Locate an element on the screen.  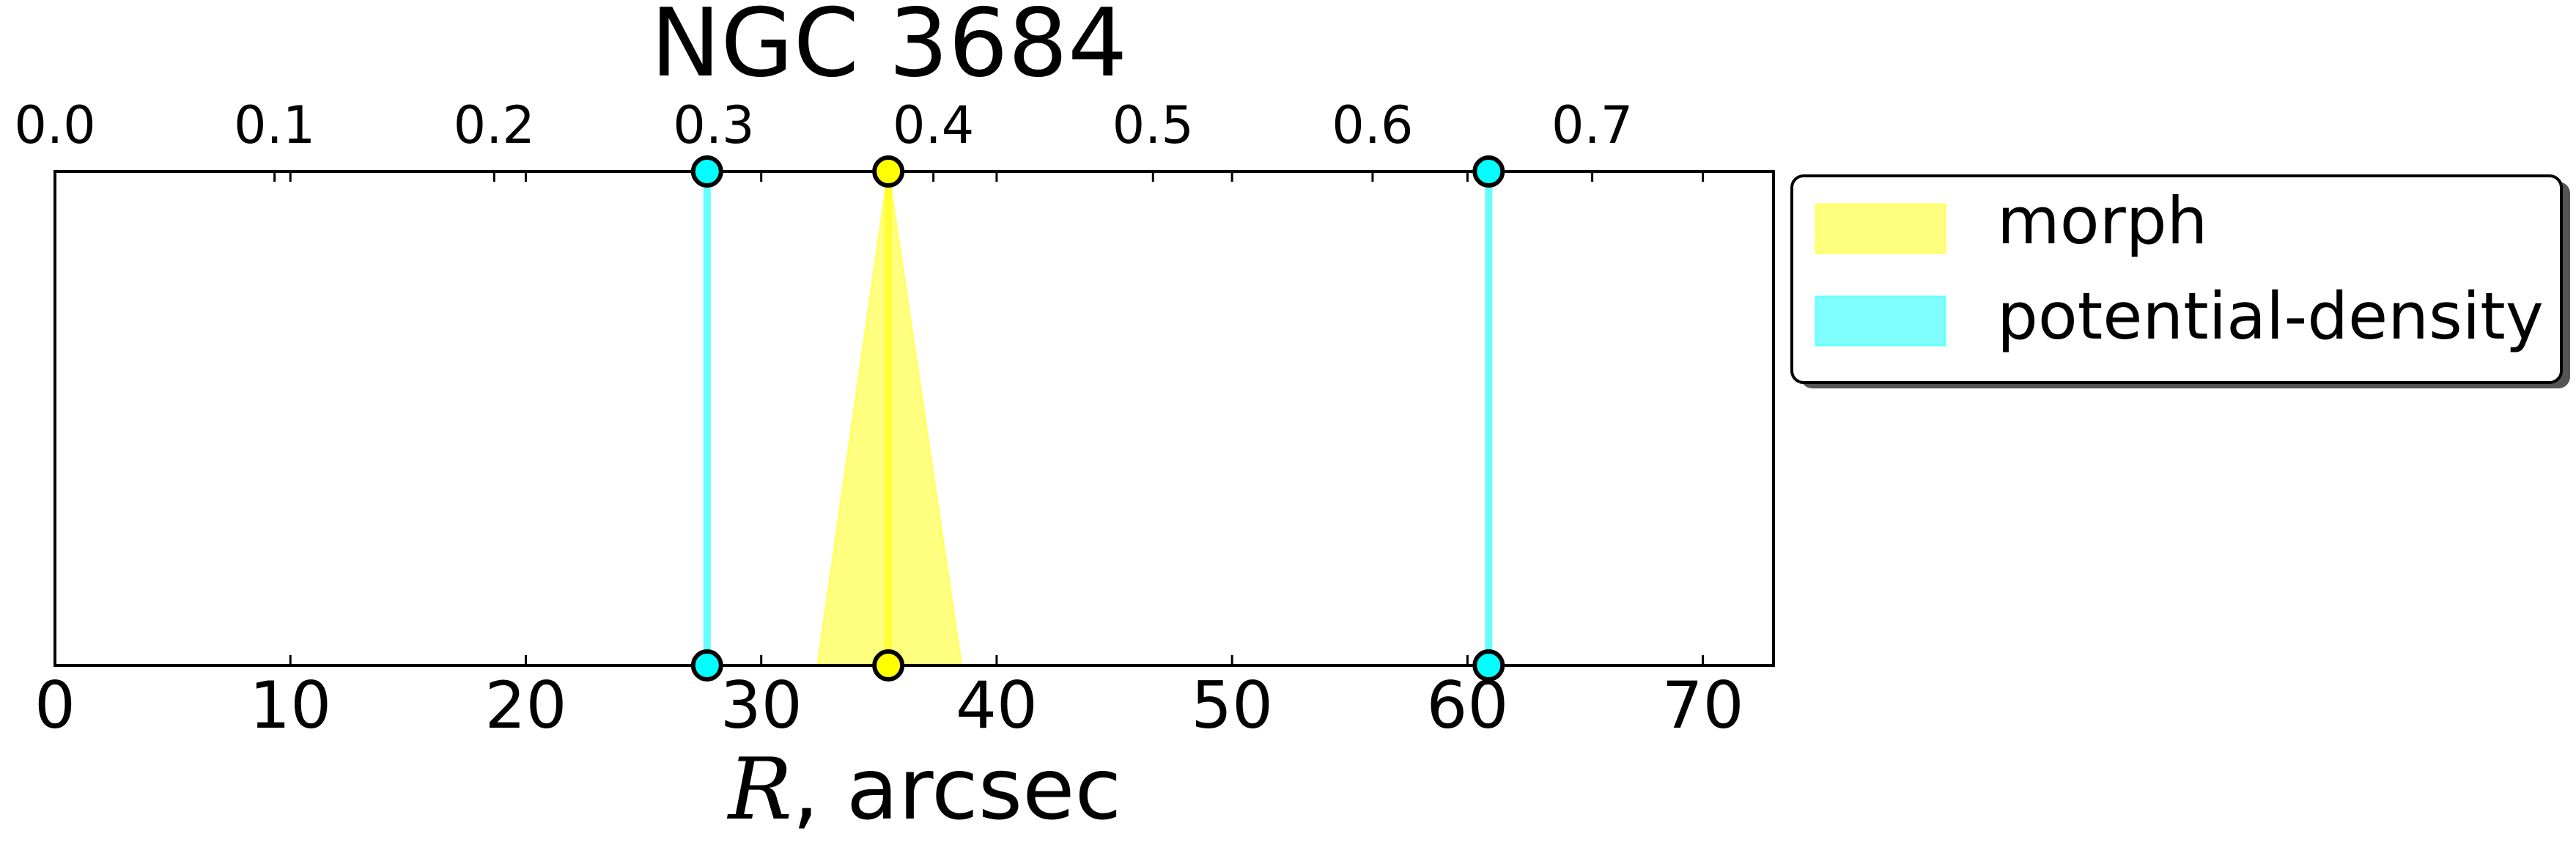
legend-swatch-potential-density is located at coordinates (1880, 321).